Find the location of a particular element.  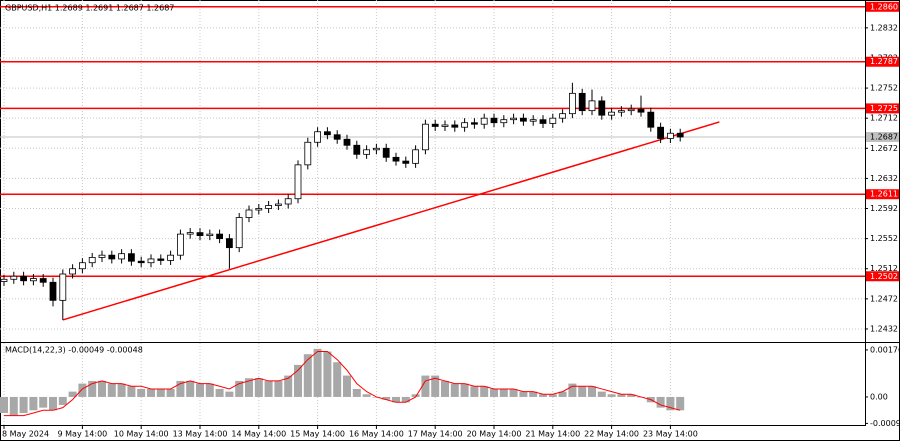

x-tick-label: 22 May 14:00 is located at coordinates (611, 434).